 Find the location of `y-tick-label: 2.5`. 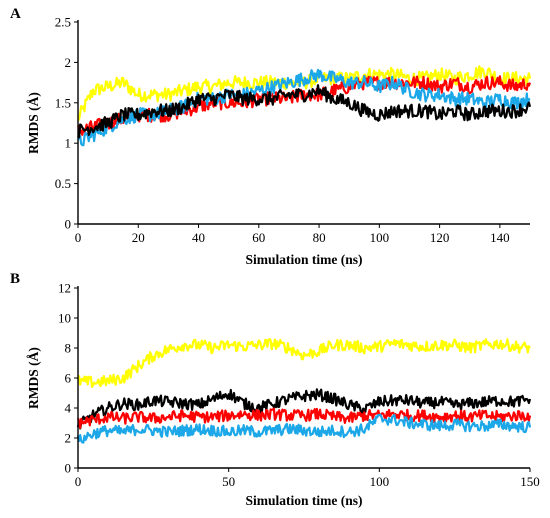

y-tick-label: 2.5 is located at coordinates (63, 22).